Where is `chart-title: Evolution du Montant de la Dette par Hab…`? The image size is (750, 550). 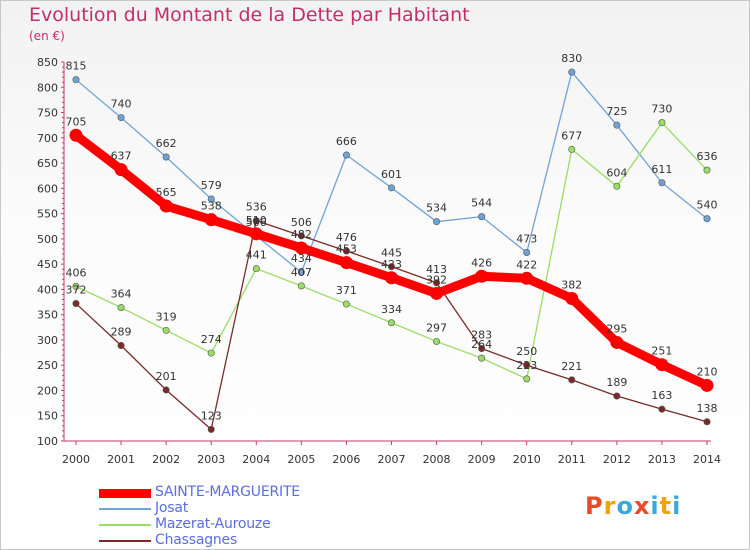 chart-title: Evolution du Montant de la Dette par Hab… is located at coordinates (249, 15).